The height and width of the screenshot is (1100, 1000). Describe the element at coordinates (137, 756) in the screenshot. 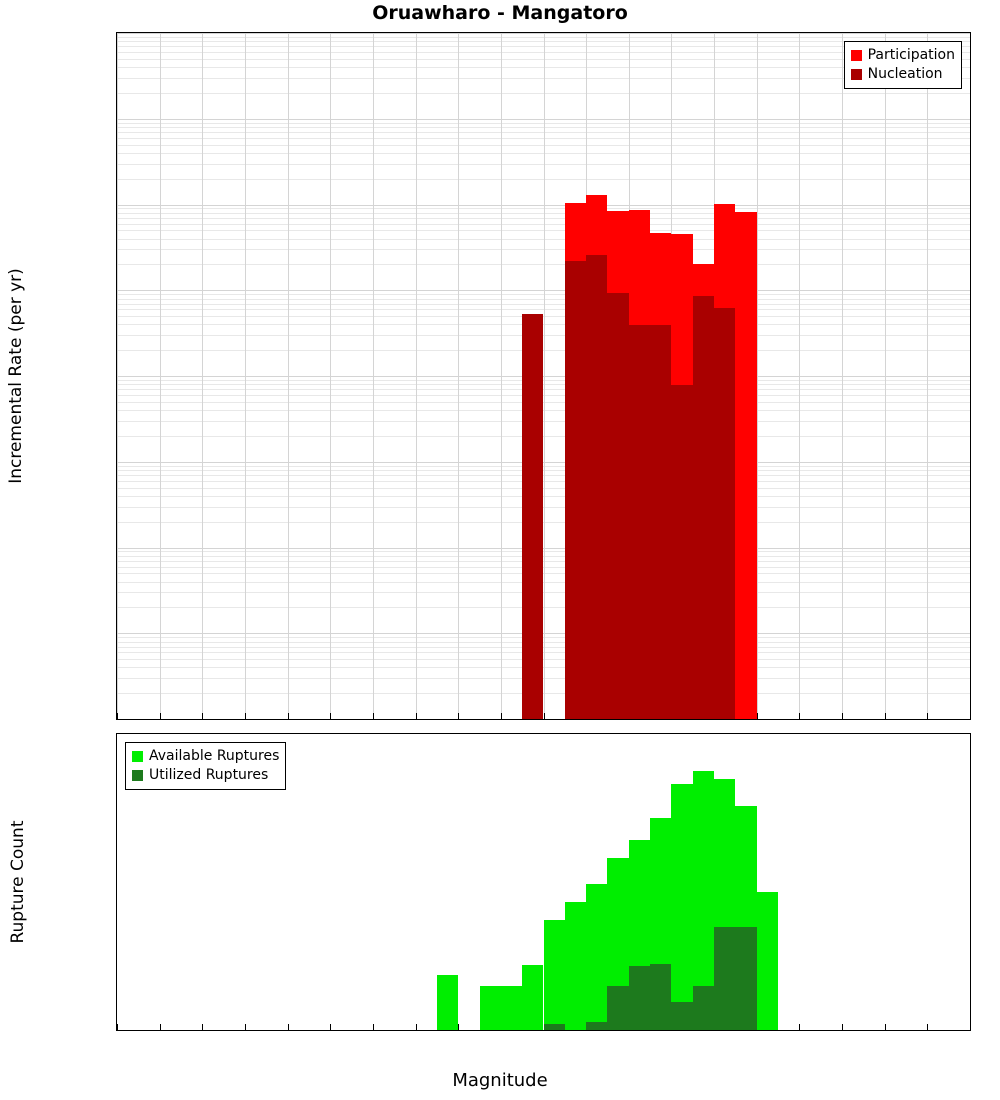

I see `available-ruptures-swatch` at that location.